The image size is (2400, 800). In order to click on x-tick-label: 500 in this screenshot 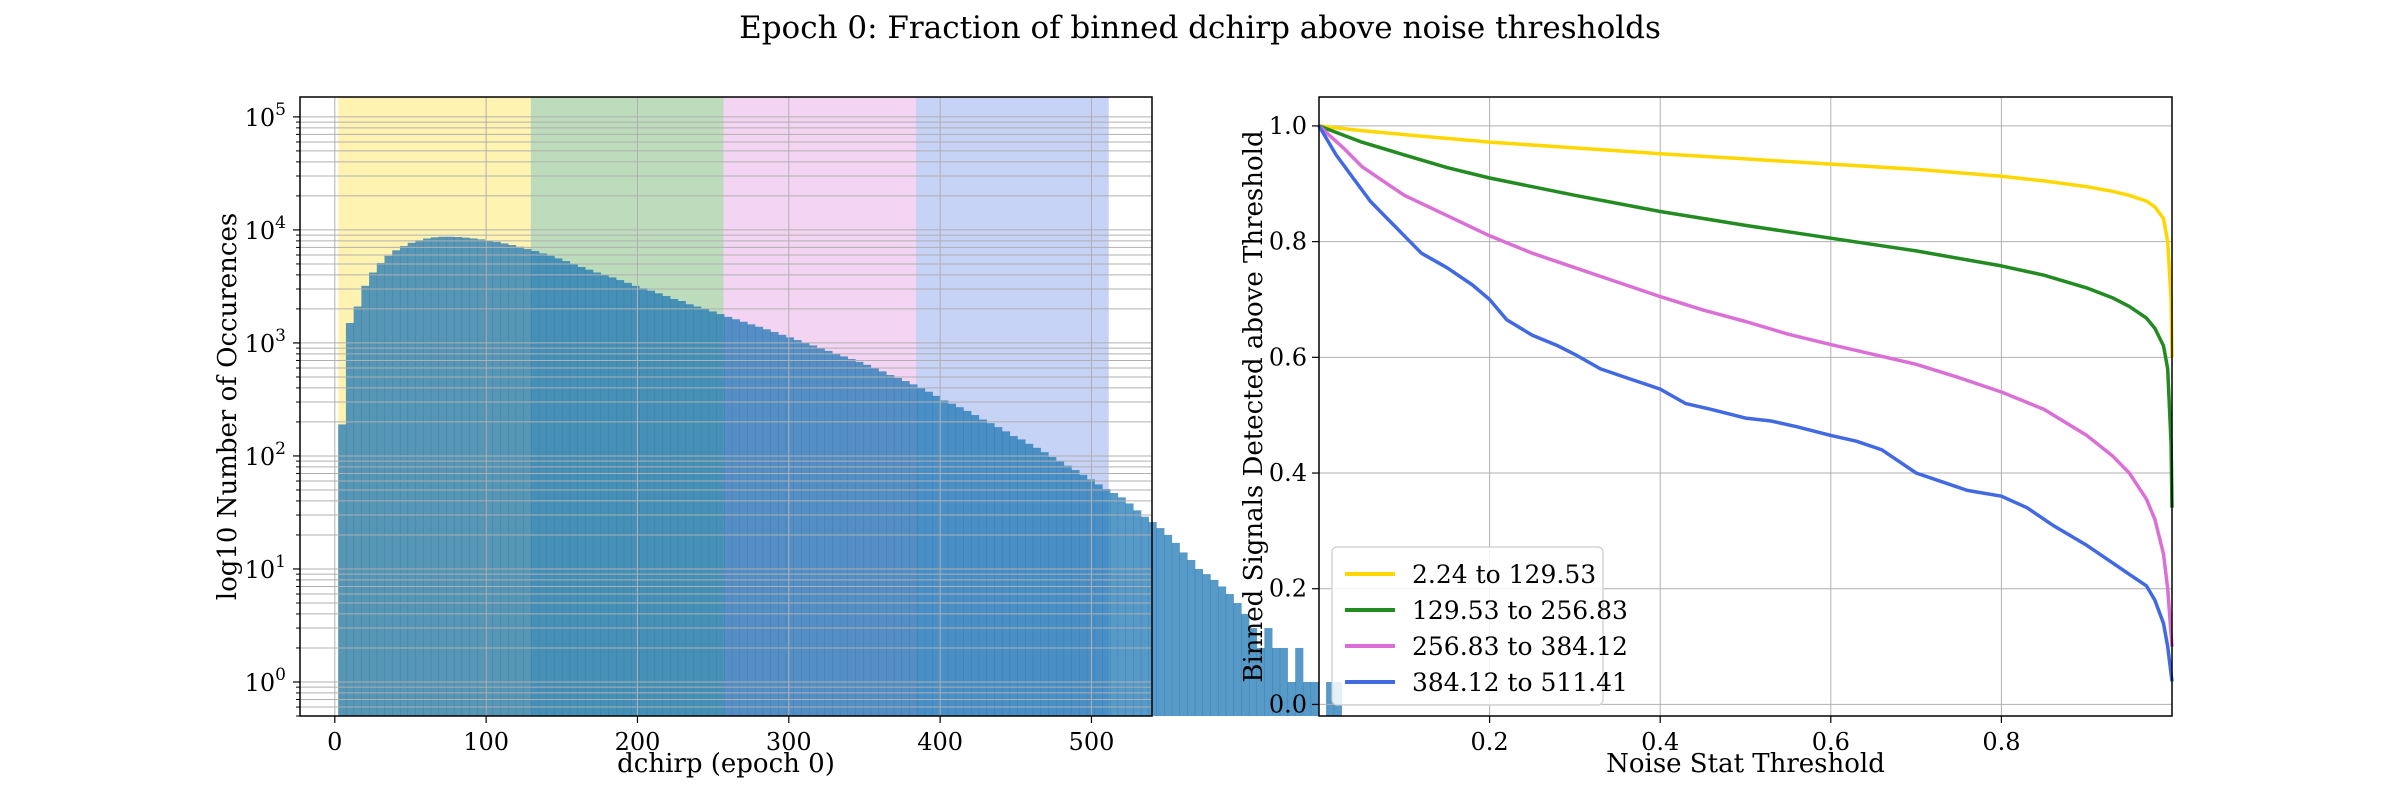, I will do `click(1092, 742)`.